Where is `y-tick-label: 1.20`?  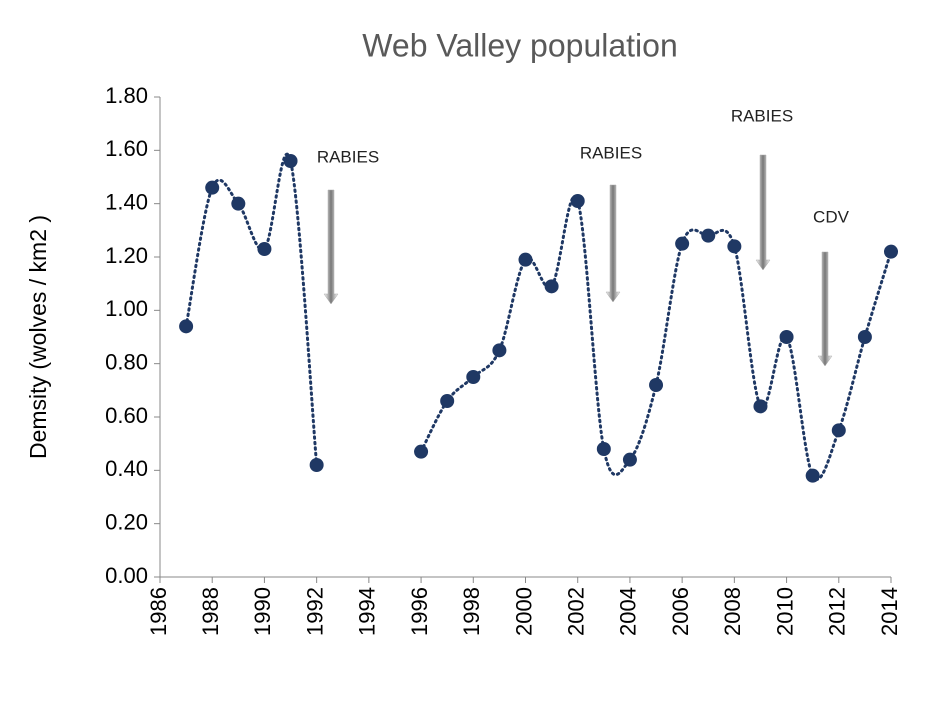 y-tick-label: 1.20 is located at coordinates (126, 255).